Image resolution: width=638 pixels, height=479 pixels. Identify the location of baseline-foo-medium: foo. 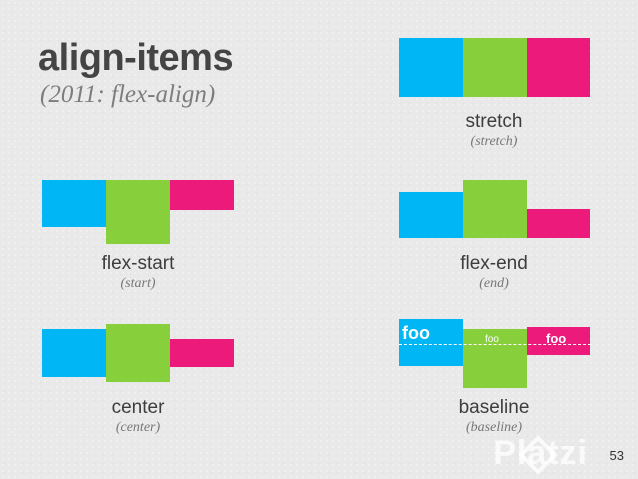
(556, 338).